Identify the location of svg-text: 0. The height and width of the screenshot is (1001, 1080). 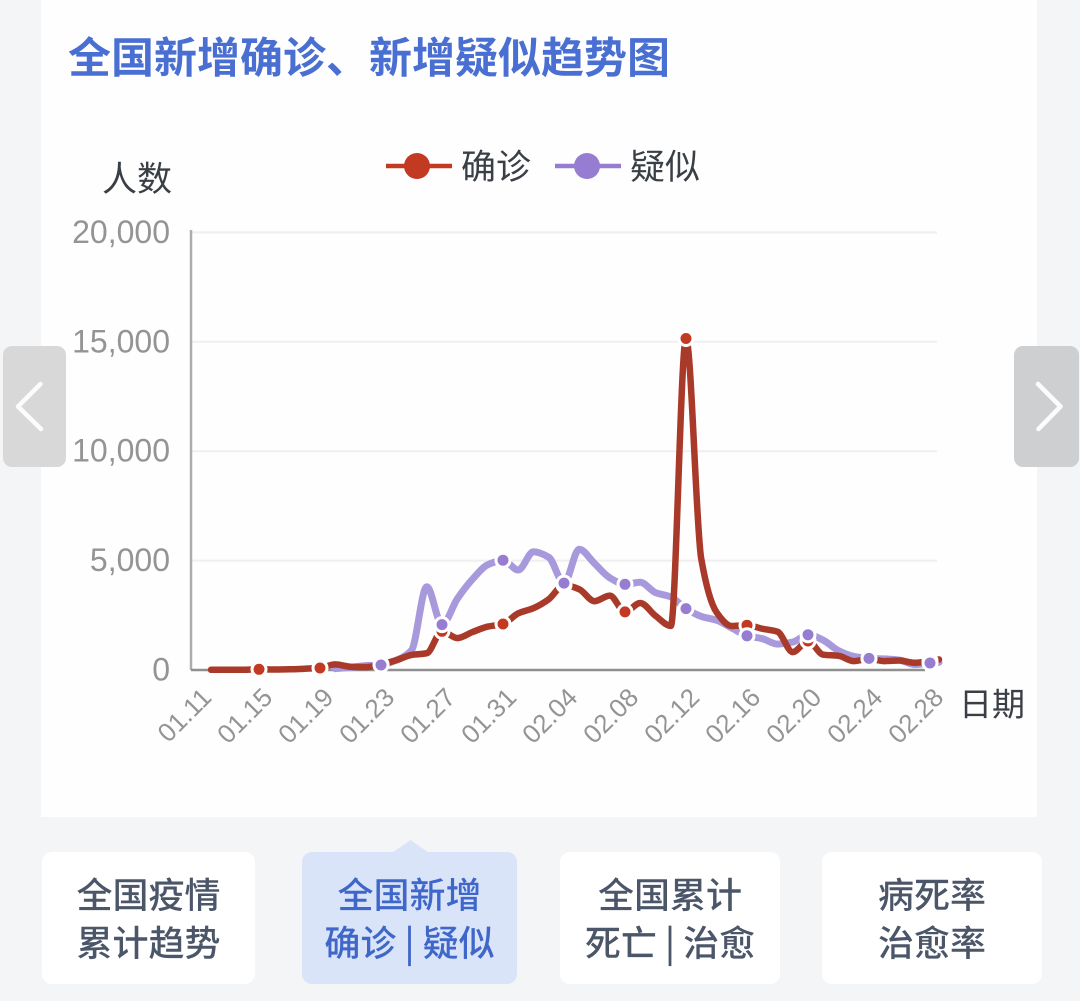
(161, 670).